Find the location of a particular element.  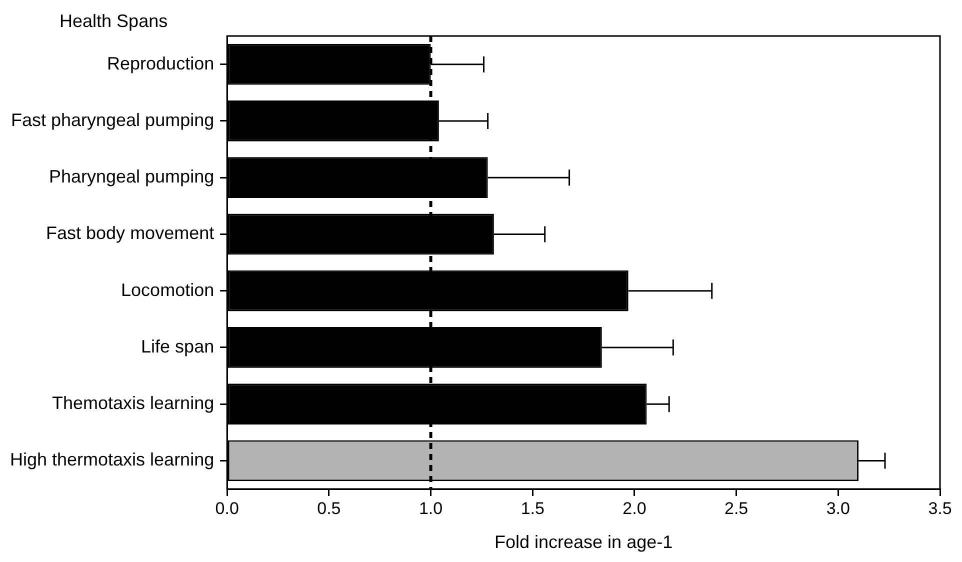

y-tick-label: Fast pharyngeal pumping is located at coordinates (112, 120).